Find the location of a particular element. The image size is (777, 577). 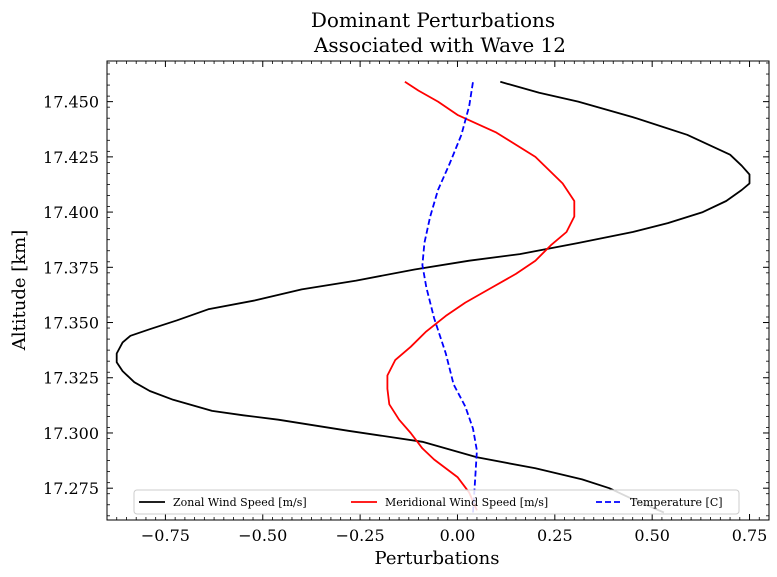

legend-label-2: Temperature [C] is located at coordinates (676, 502).